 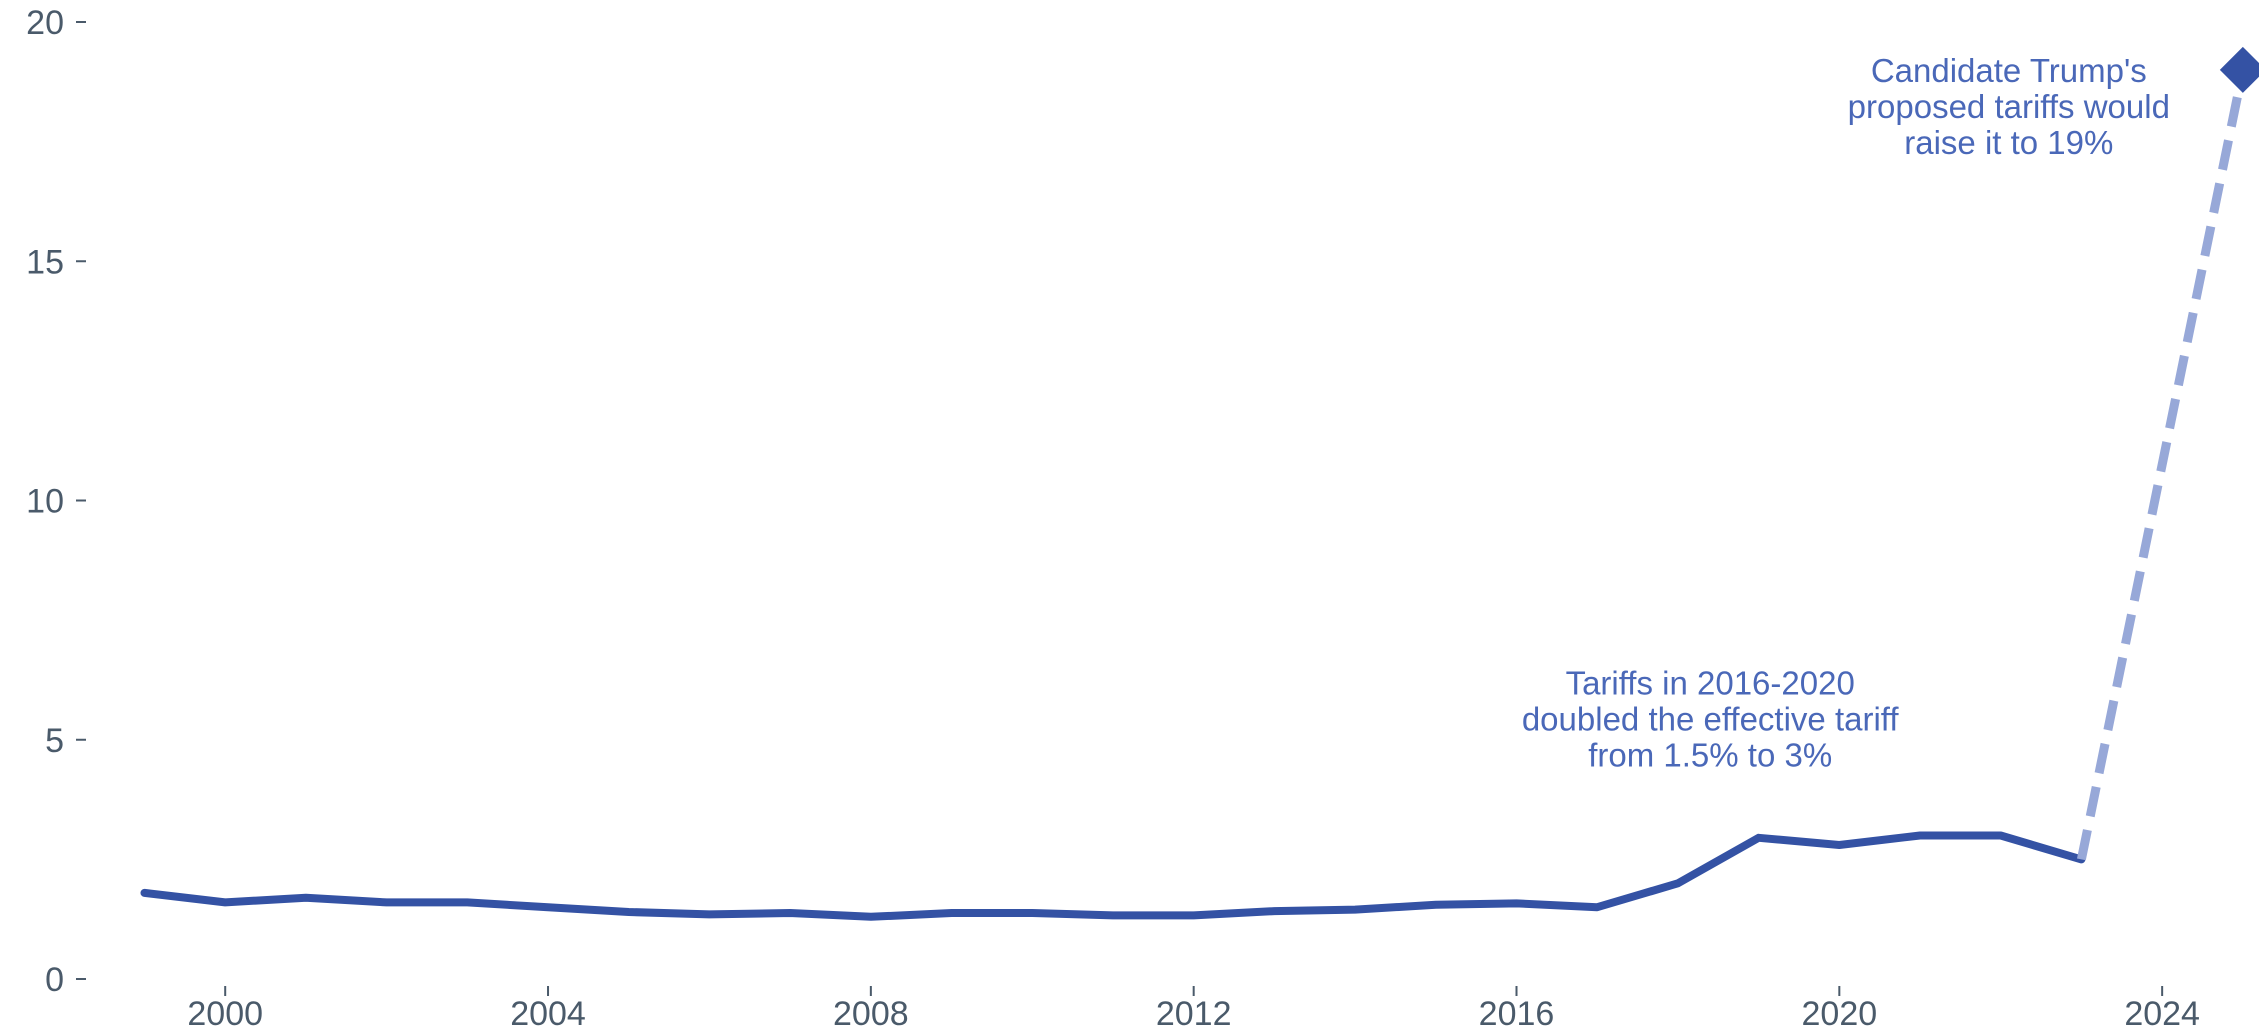 What do you see at coordinates (1113, 876) in the screenshot?
I see `effective-tariff-line` at bounding box center [1113, 876].